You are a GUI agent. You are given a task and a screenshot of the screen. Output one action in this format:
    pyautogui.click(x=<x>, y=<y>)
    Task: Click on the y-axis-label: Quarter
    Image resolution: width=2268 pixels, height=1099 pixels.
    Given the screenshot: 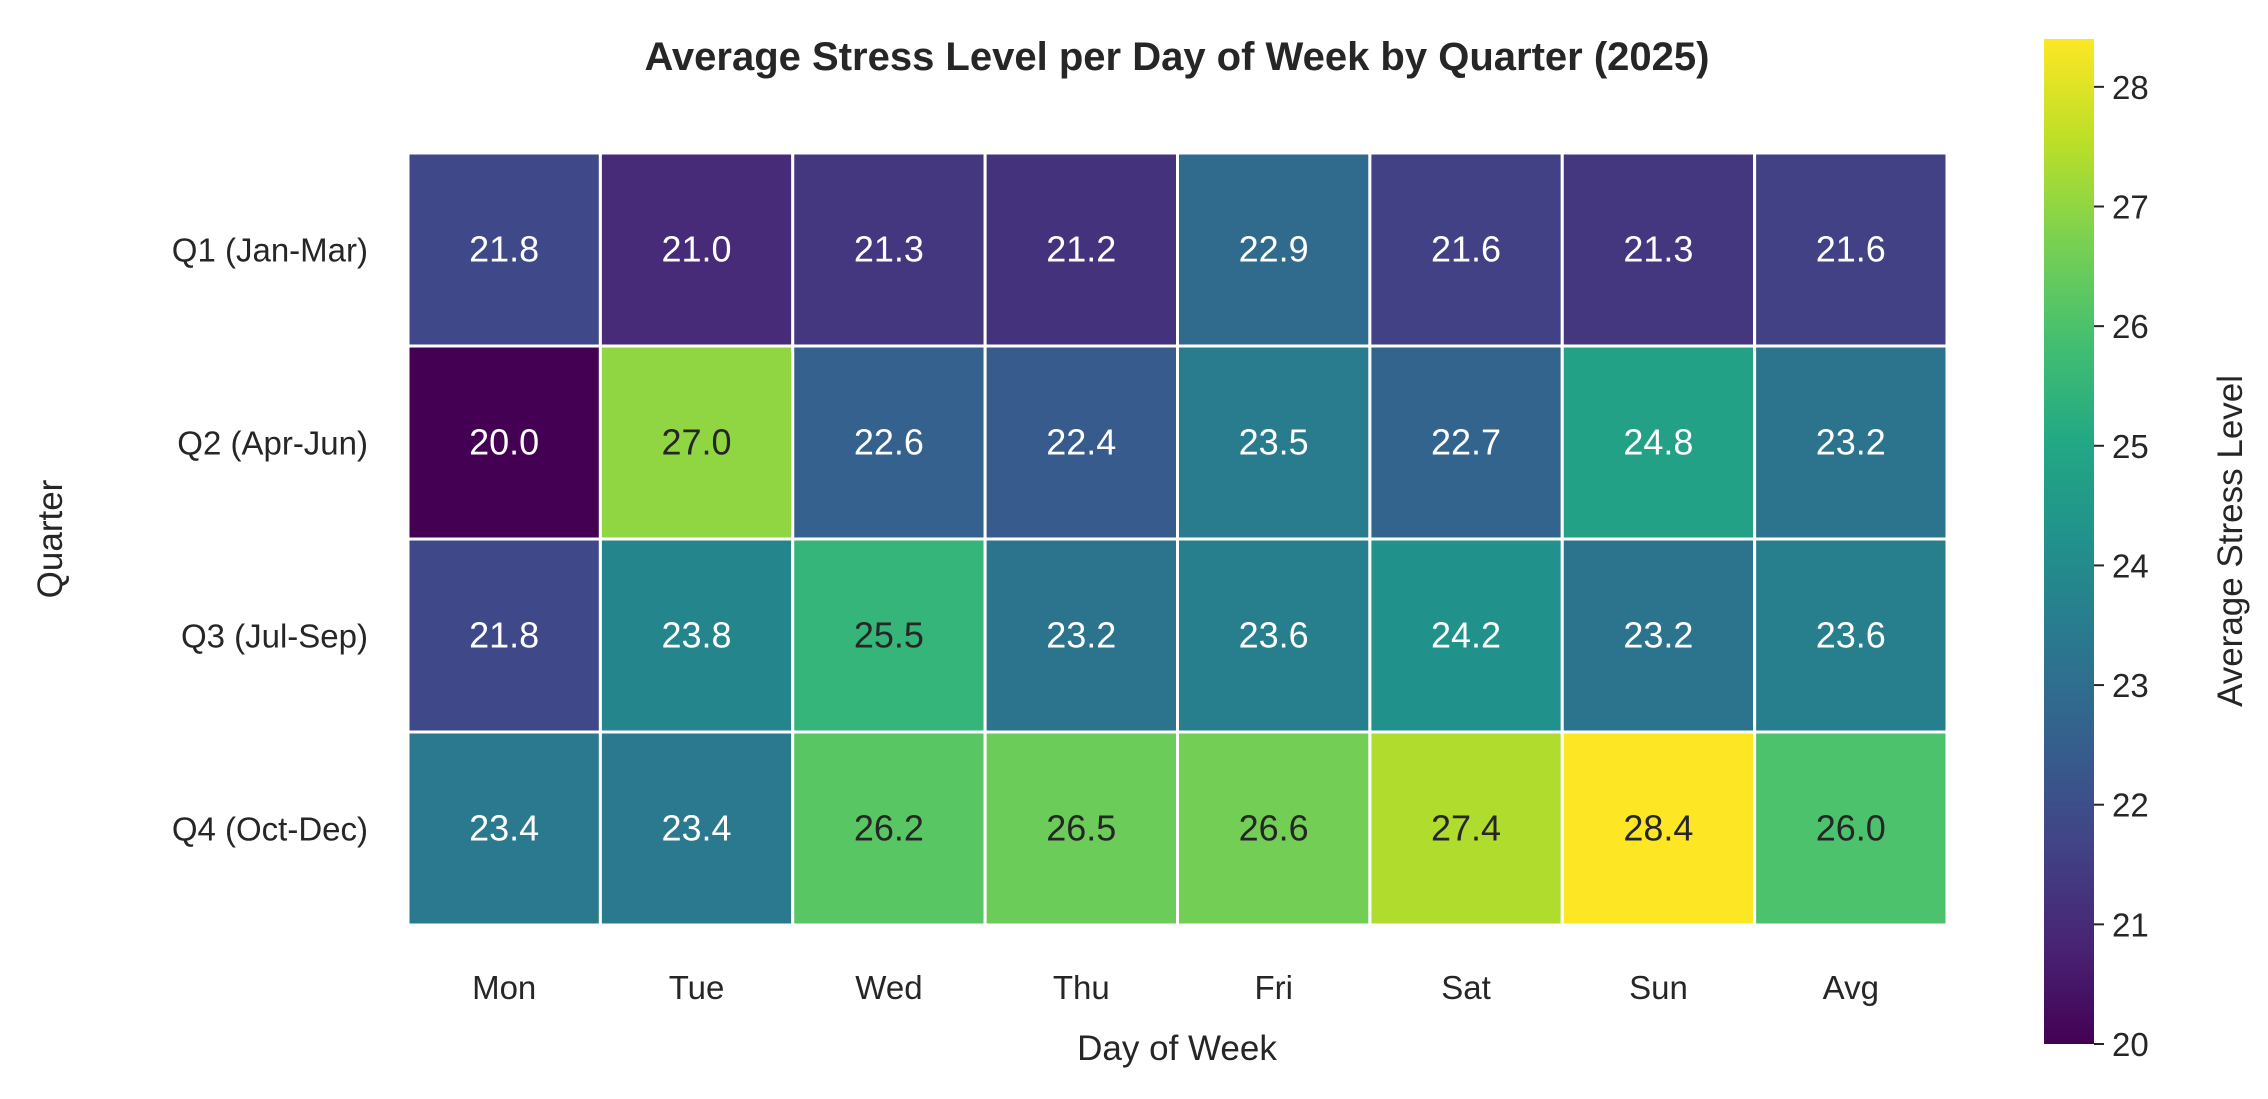 What is the action you would take?
    pyautogui.click(x=50, y=538)
    